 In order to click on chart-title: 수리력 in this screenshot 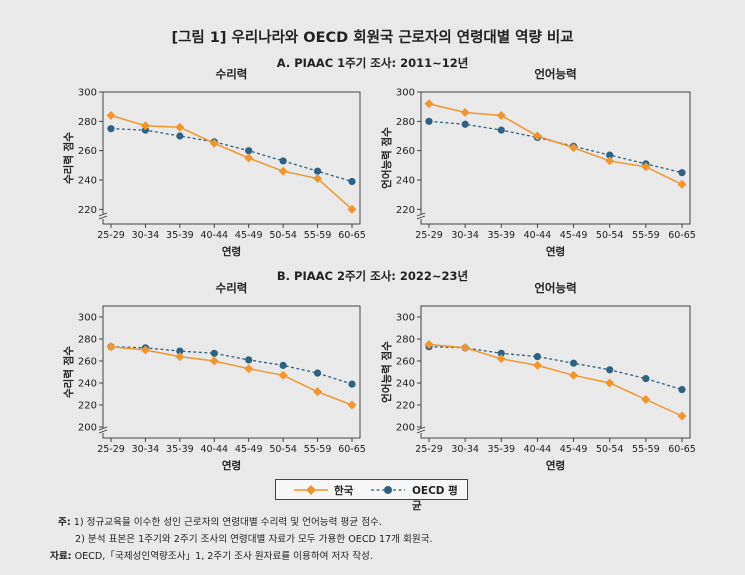, I will do `click(232, 74)`.